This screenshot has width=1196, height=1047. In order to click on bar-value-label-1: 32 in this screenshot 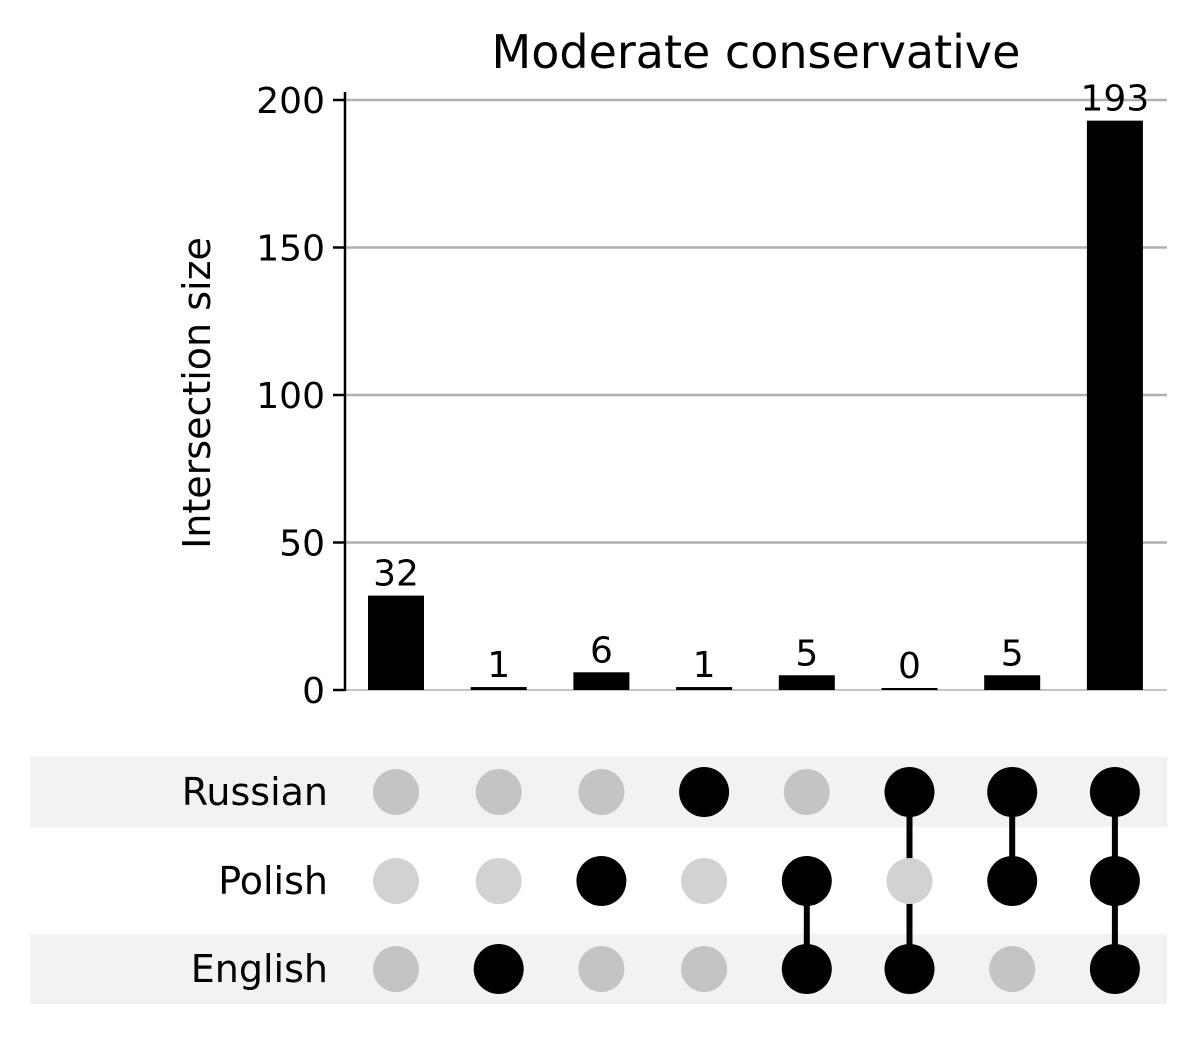, I will do `click(396, 574)`.